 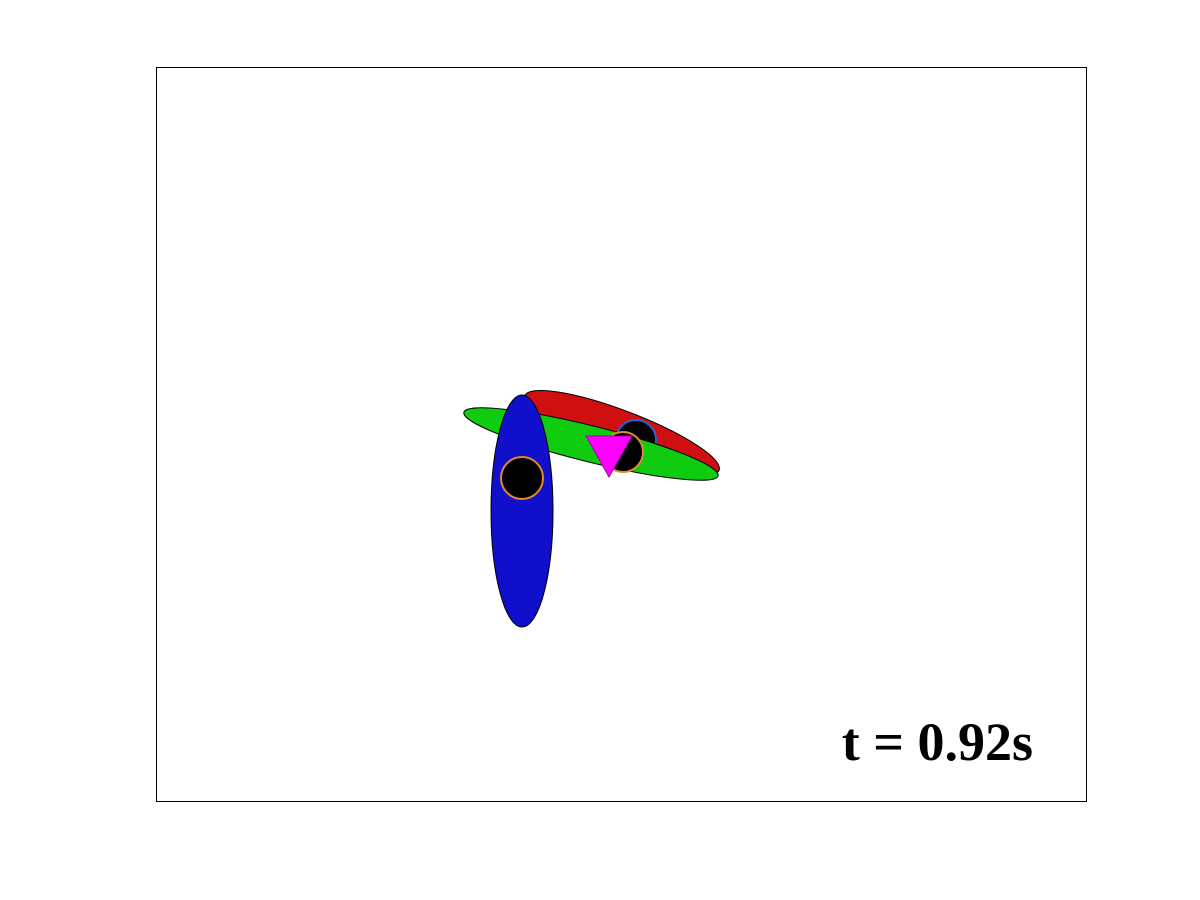 I want to click on time-label: t = 0.92s, so click(x=937, y=742).